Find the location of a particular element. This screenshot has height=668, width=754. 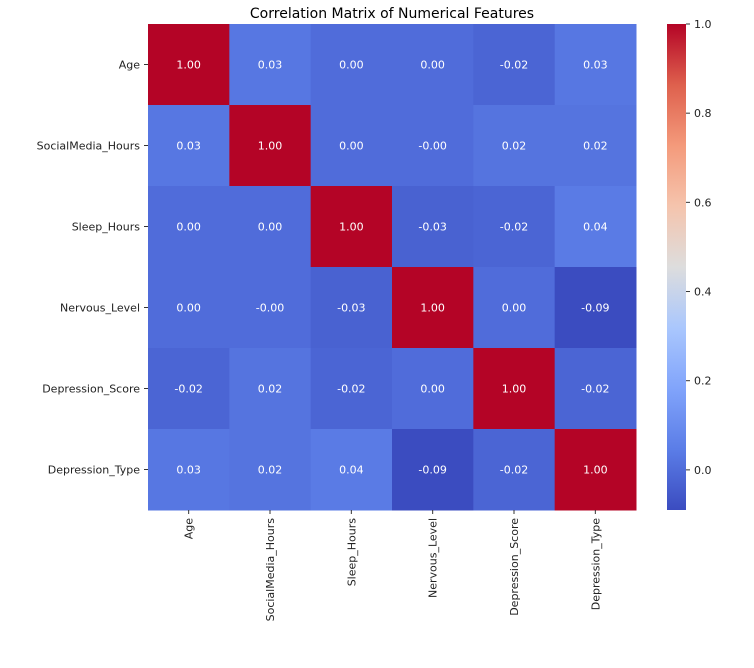

colorbar-tick-label: 1.0 is located at coordinates (703, 24).